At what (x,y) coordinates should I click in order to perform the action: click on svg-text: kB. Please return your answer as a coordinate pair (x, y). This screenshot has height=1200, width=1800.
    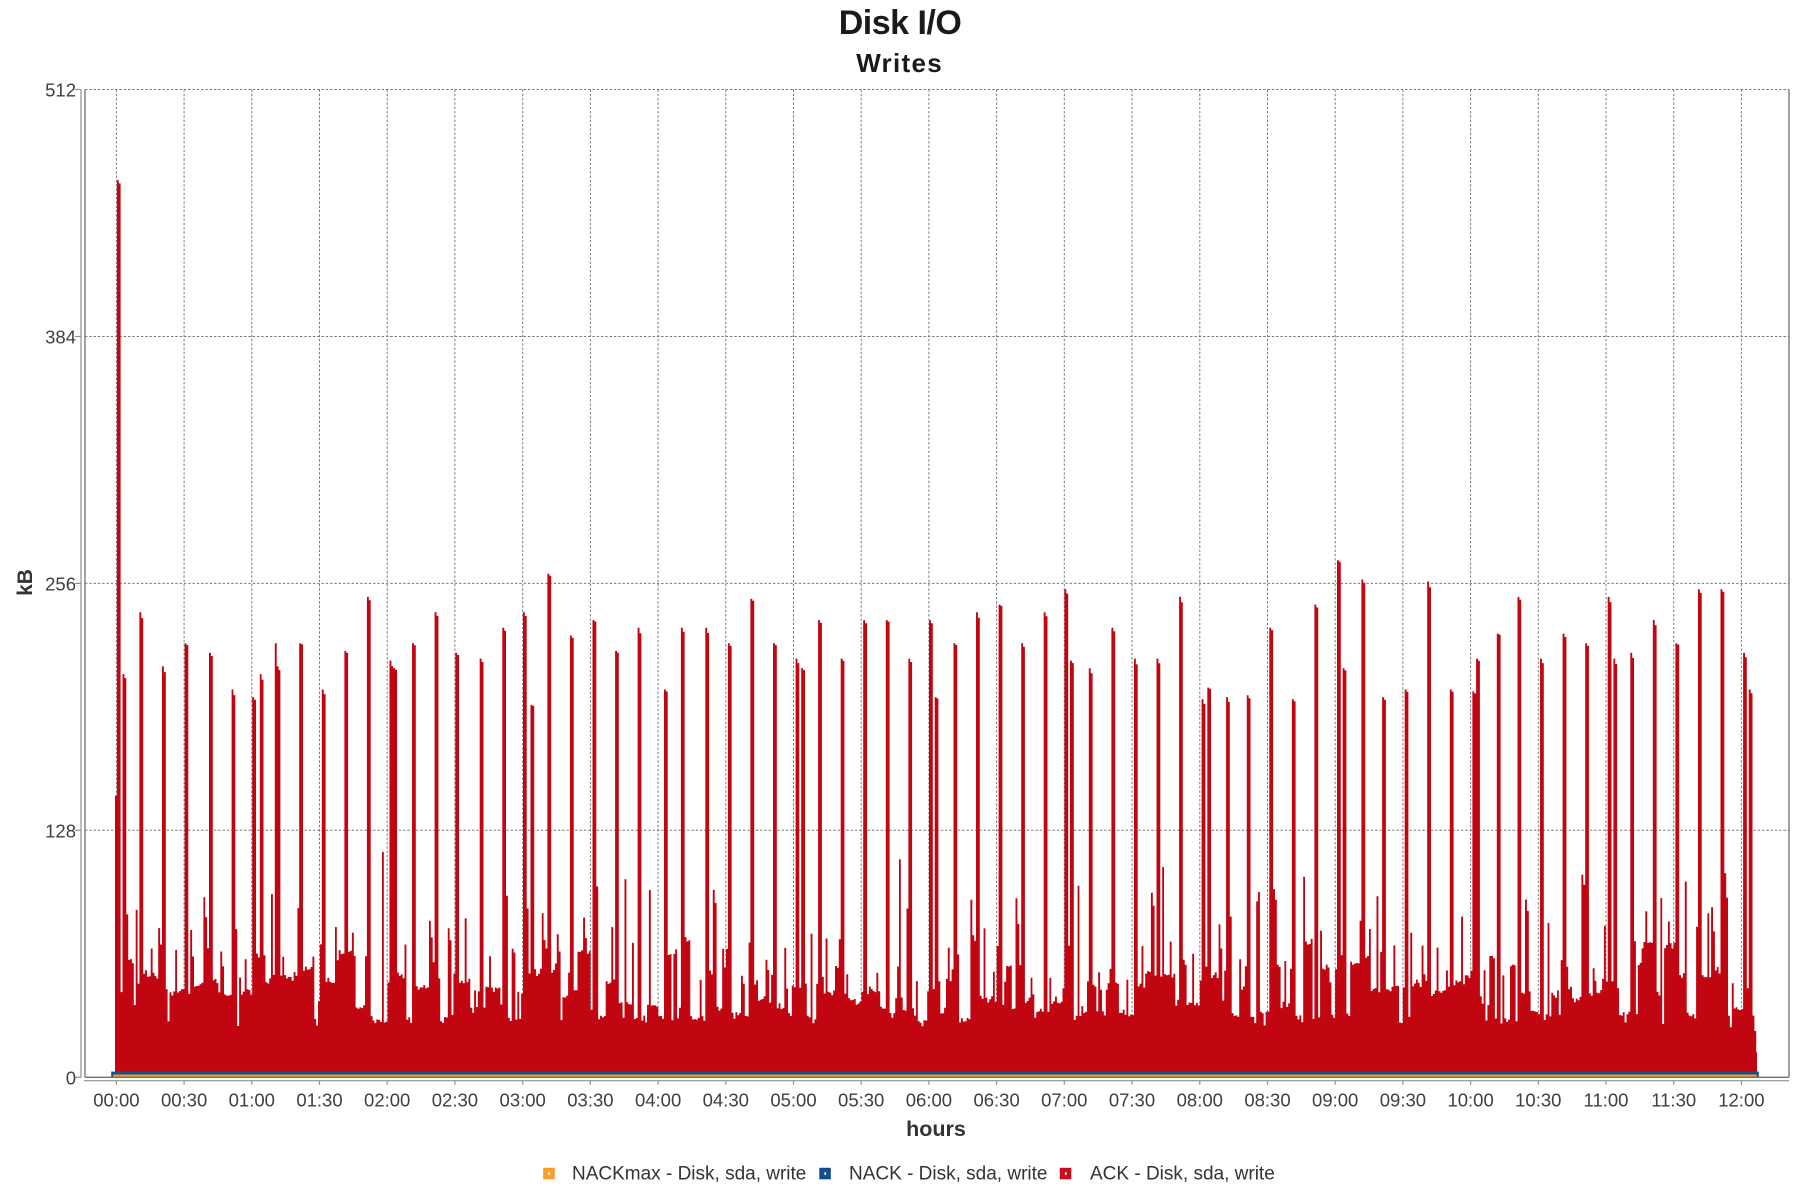
    Looking at the image, I should click on (25, 582).